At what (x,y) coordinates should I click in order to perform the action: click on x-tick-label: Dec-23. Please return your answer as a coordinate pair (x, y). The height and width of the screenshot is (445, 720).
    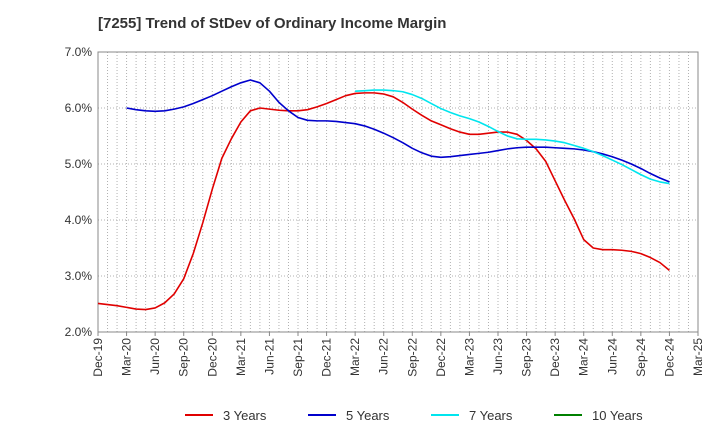
    Looking at the image, I should click on (555, 357).